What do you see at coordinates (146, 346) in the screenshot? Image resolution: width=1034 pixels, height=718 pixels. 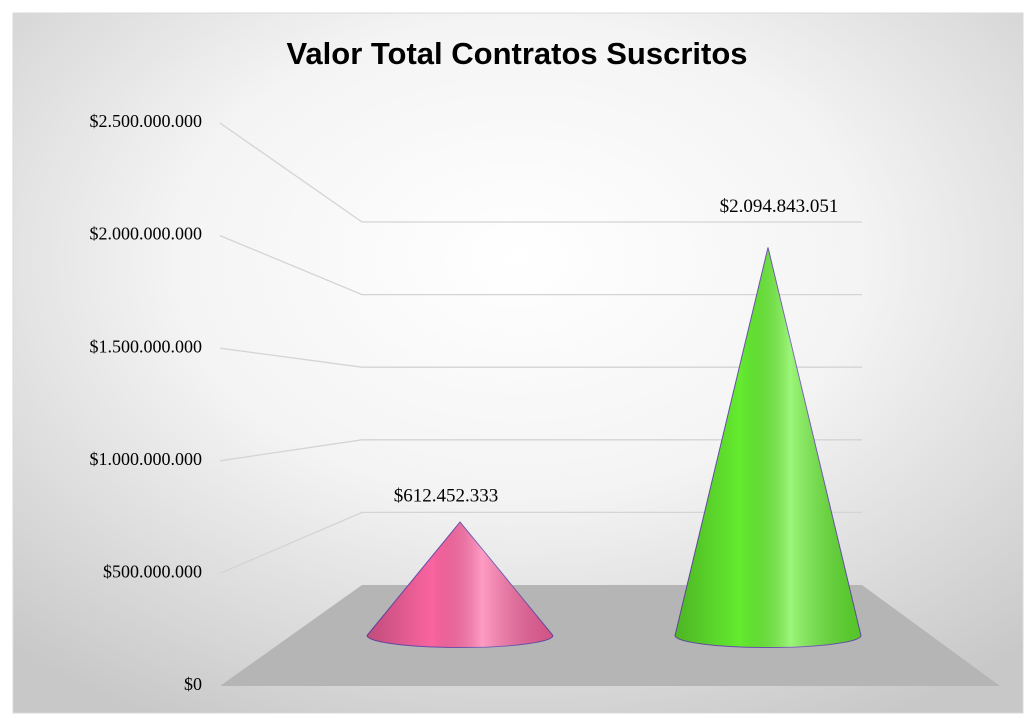 I see `y-tick-label: $1.500.000.000` at bounding box center [146, 346].